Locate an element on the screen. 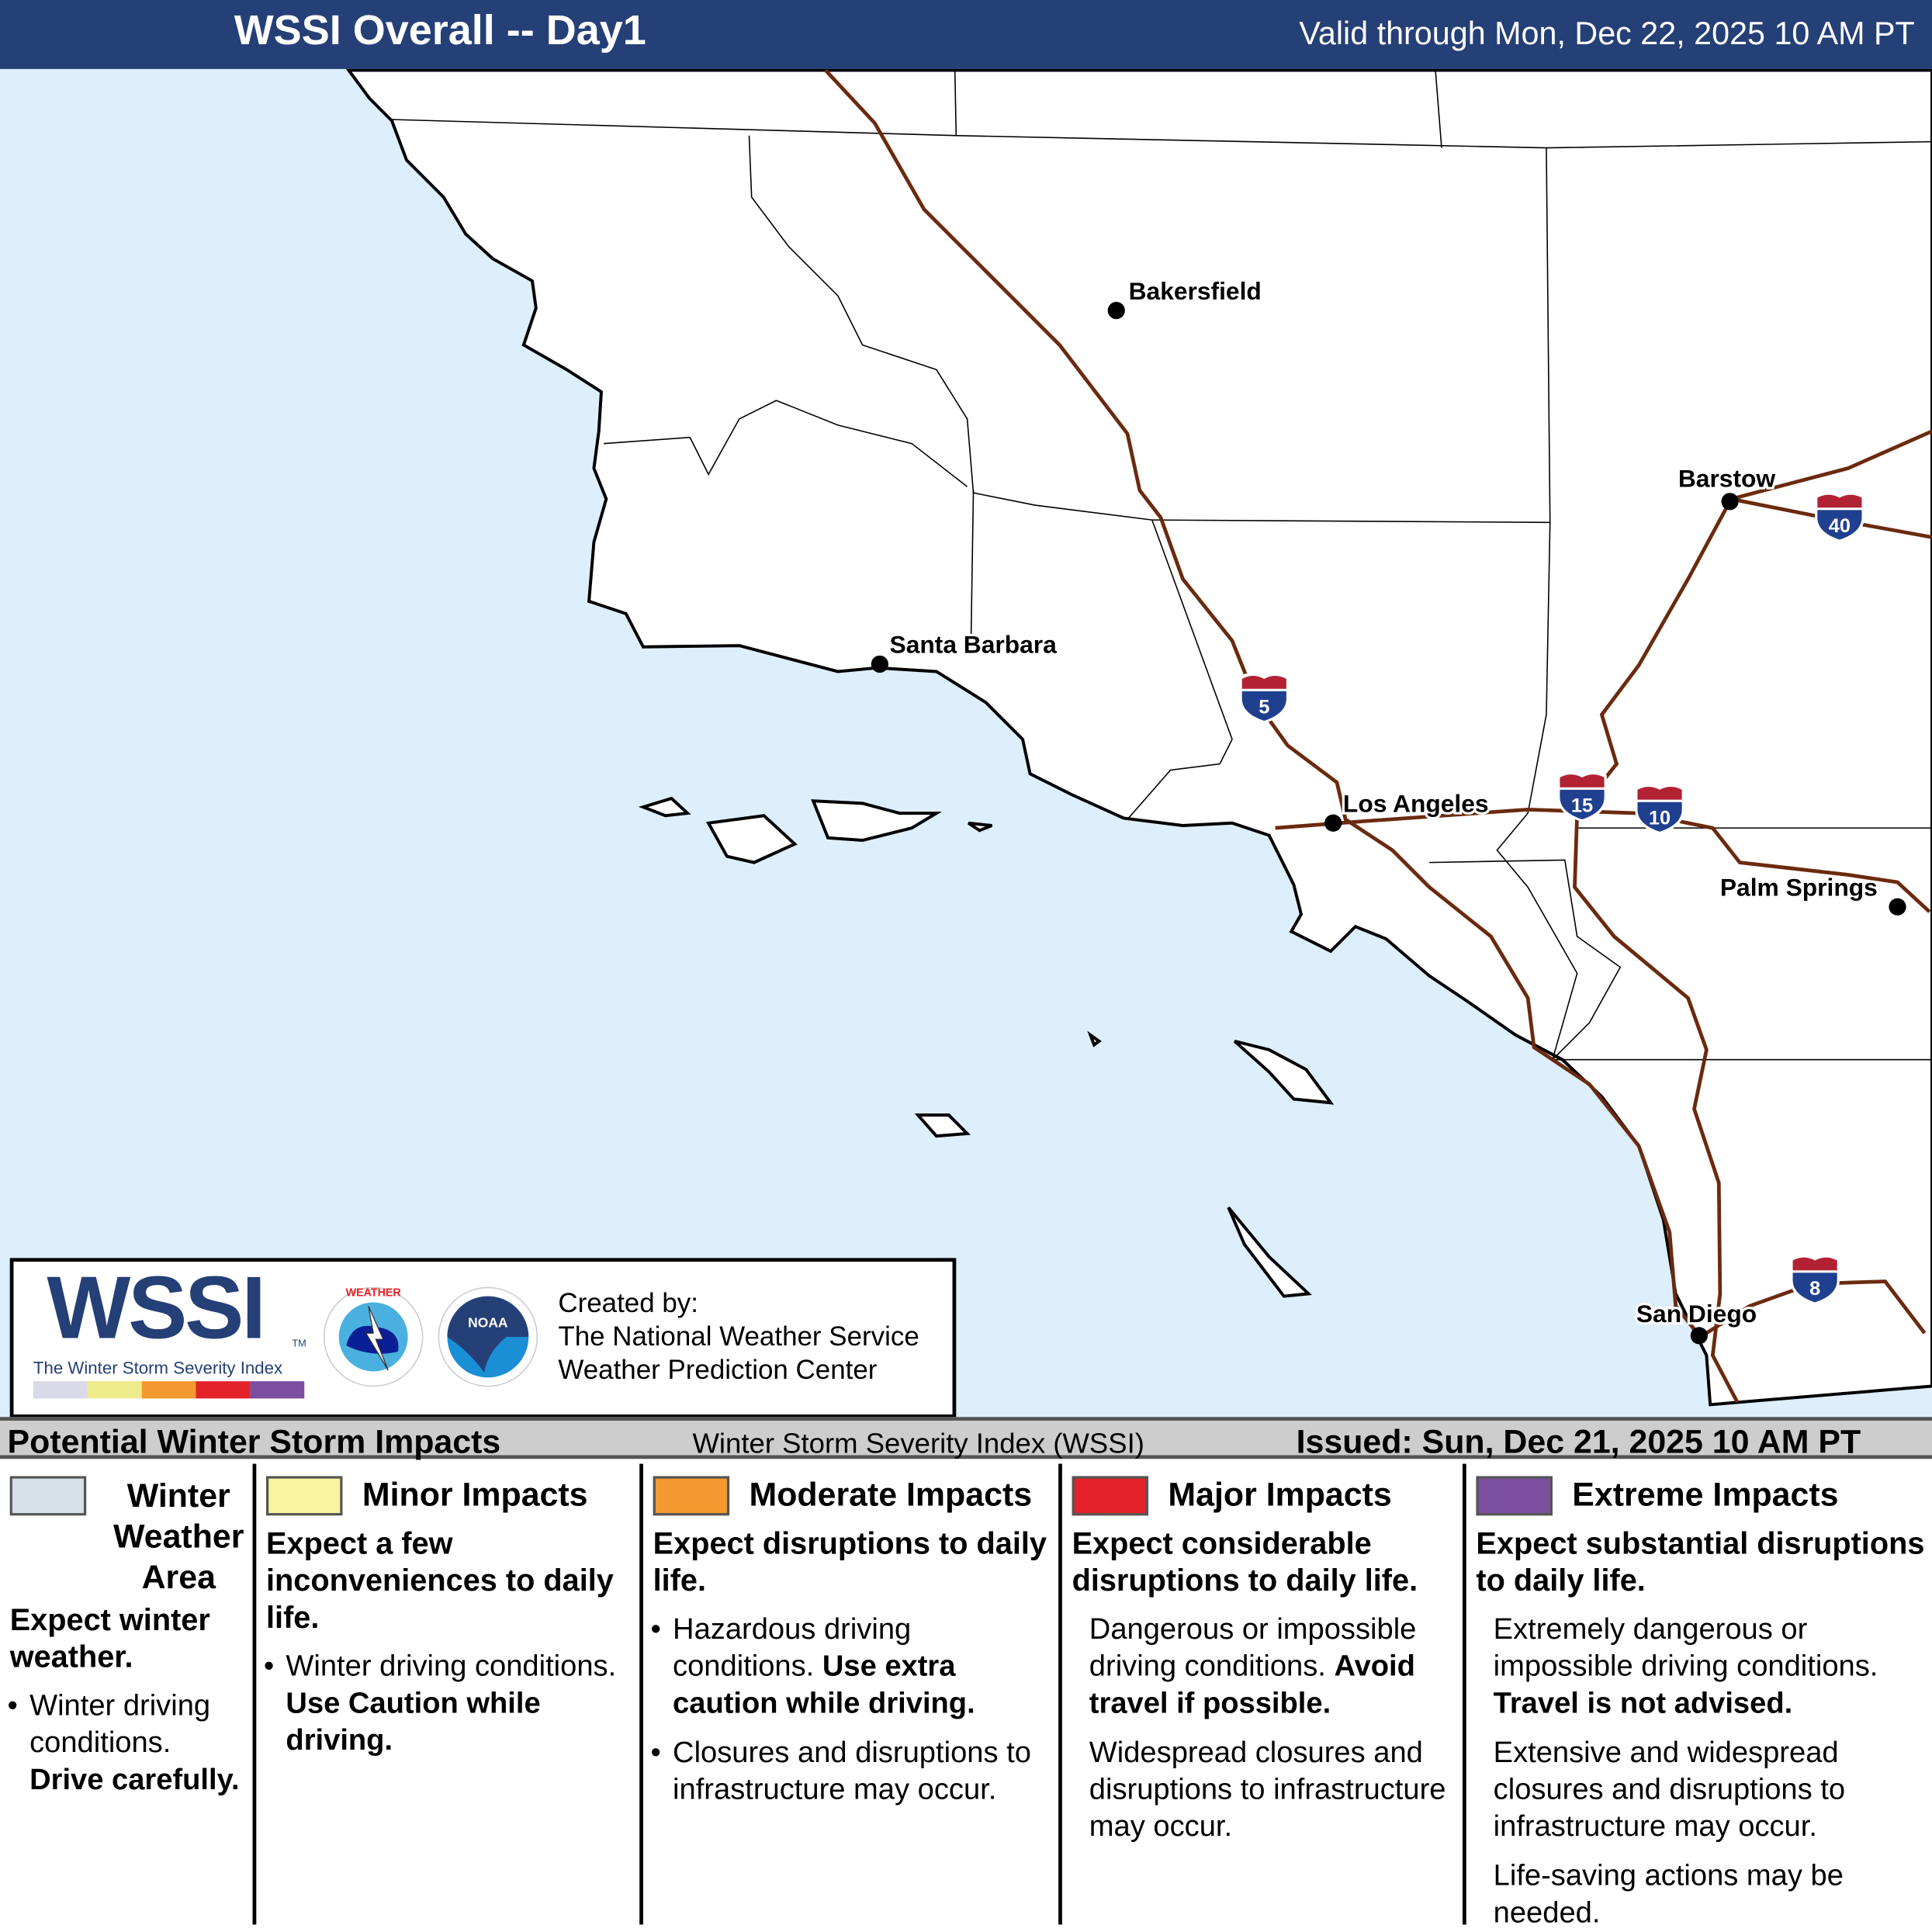  interstate-number: 5 is located at coordinates (1264, 707).